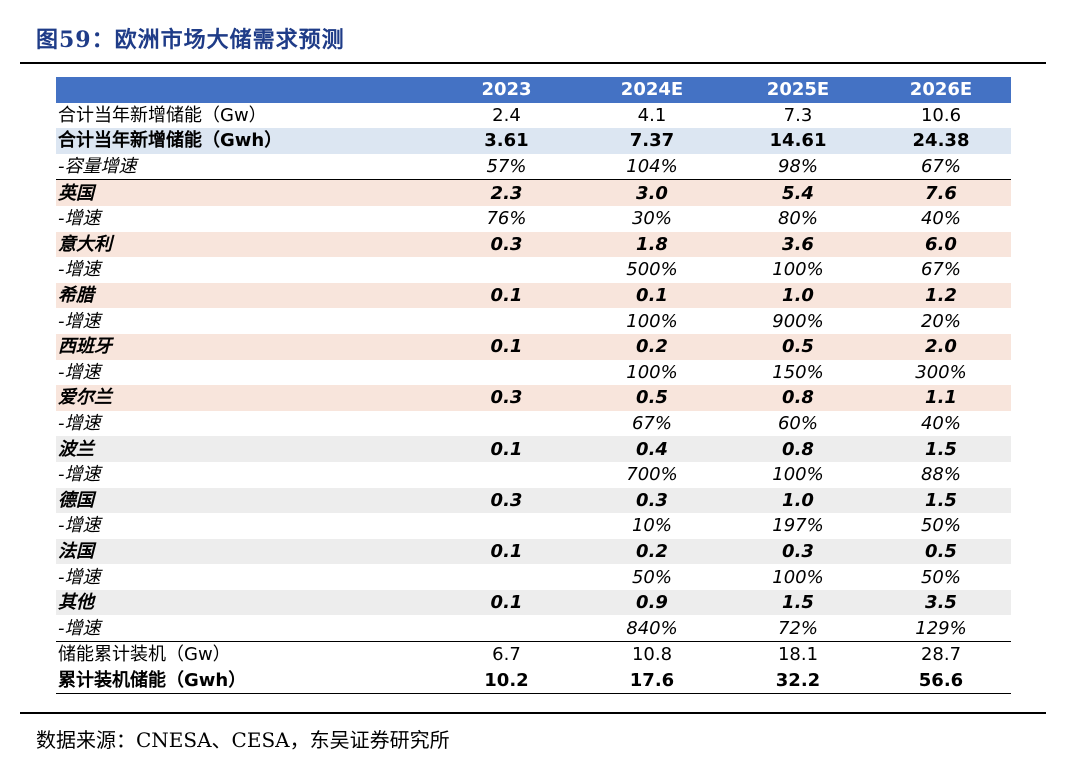 The height and width of the screenshot is (759, 1080). I want to click on cell: 24.38, so click(941, 141).